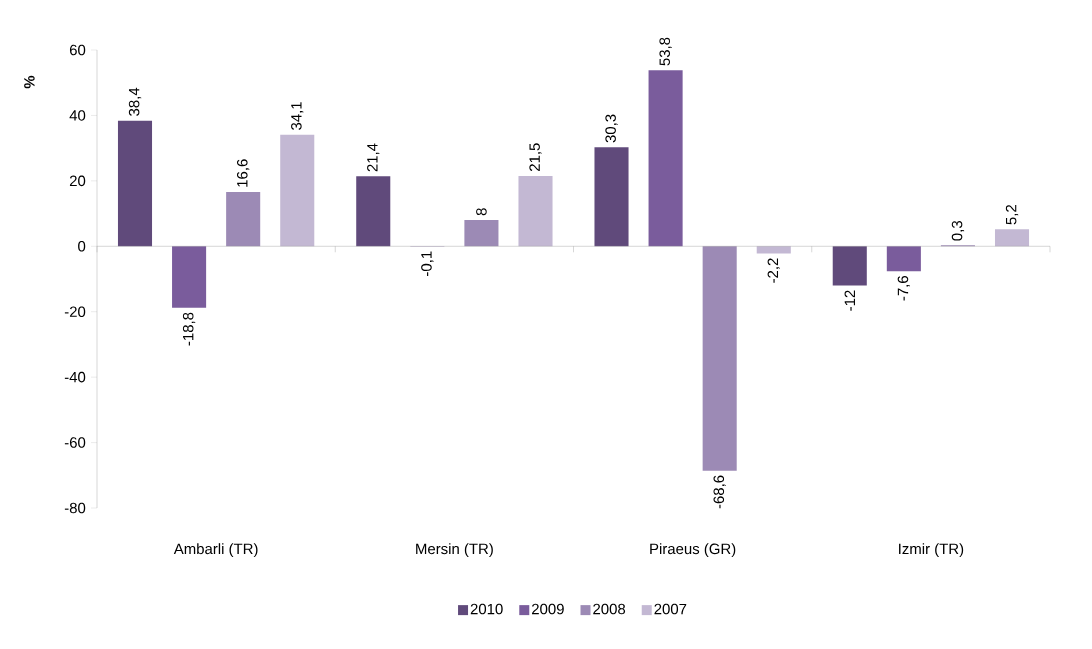  Describe the element at coordinates (77, 181) in the screenshot. I see `y-tick-label: 20` at that location.